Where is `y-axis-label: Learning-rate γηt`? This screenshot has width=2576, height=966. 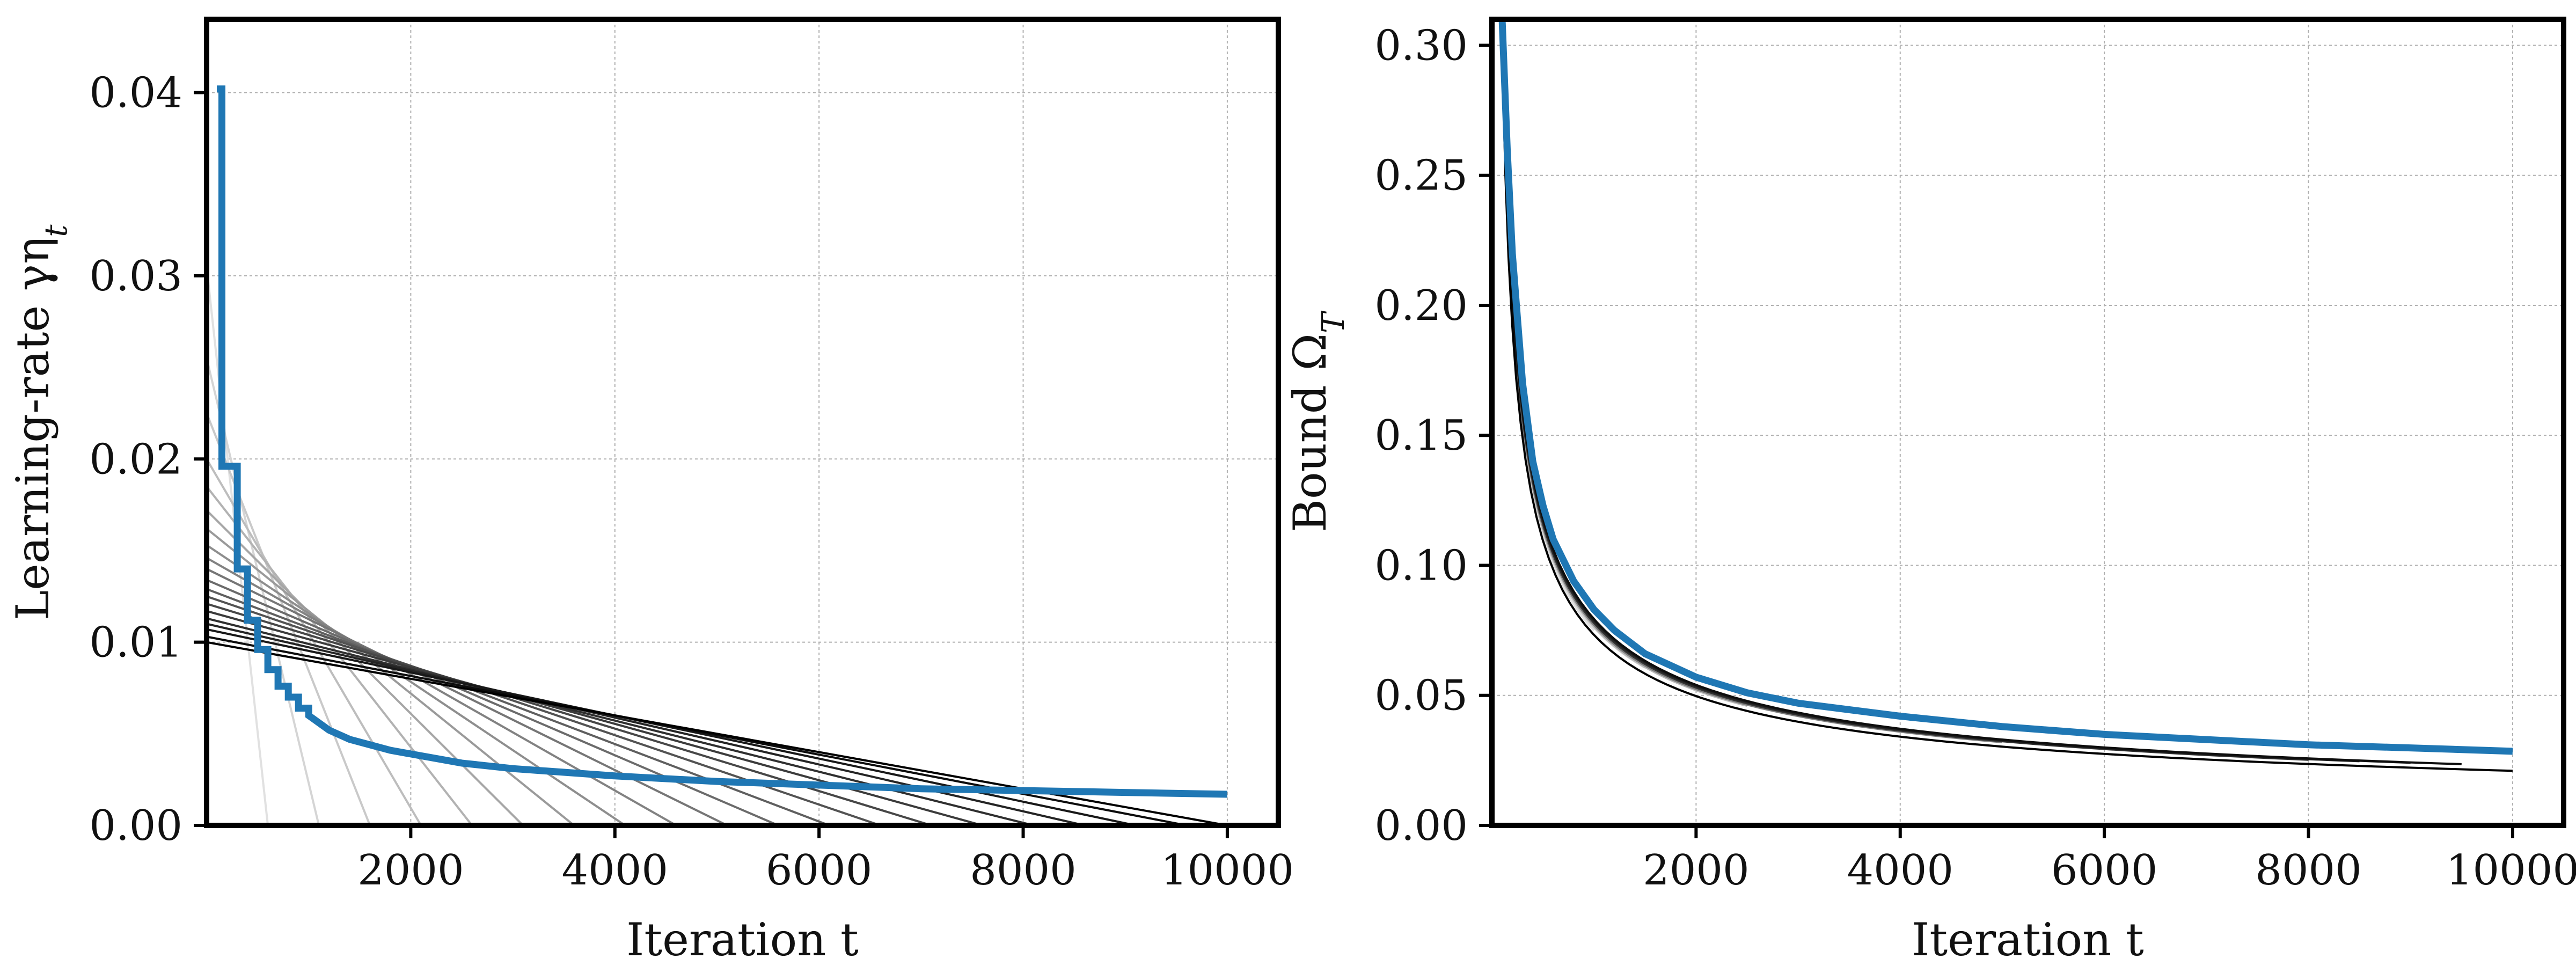 y-axis-label: Learning-rate γηt is located at coordinates (40, 422).